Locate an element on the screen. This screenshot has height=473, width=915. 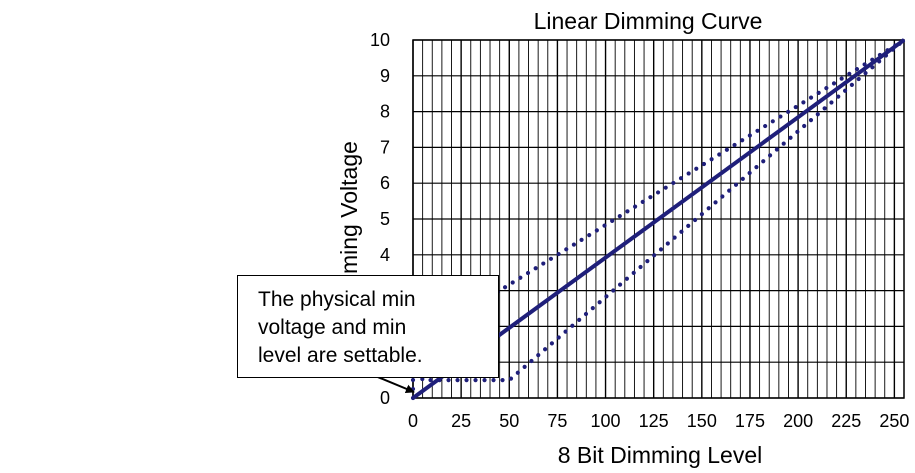
x-tick-label: 175 is located at coordinates (750, 421).